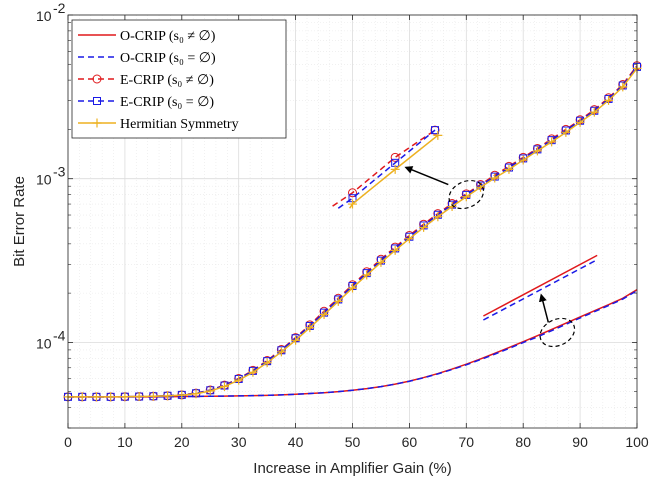 Image resolution: width=652 pixels, height=490 pixels. What do you see at coordinates (580, 442) in the screenshot?
I see `x-tick-label: 90` at bounding box center [580, 442].